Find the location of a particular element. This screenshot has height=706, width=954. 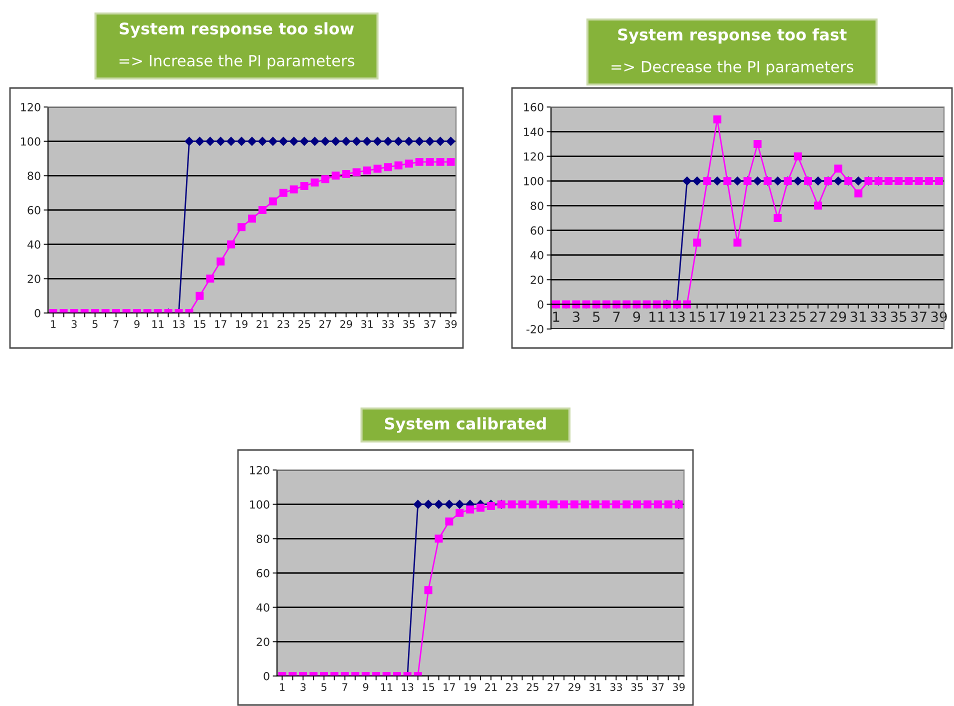

chart-subtitle: => Increase the PI parameters is located at coordinates (237, 62).